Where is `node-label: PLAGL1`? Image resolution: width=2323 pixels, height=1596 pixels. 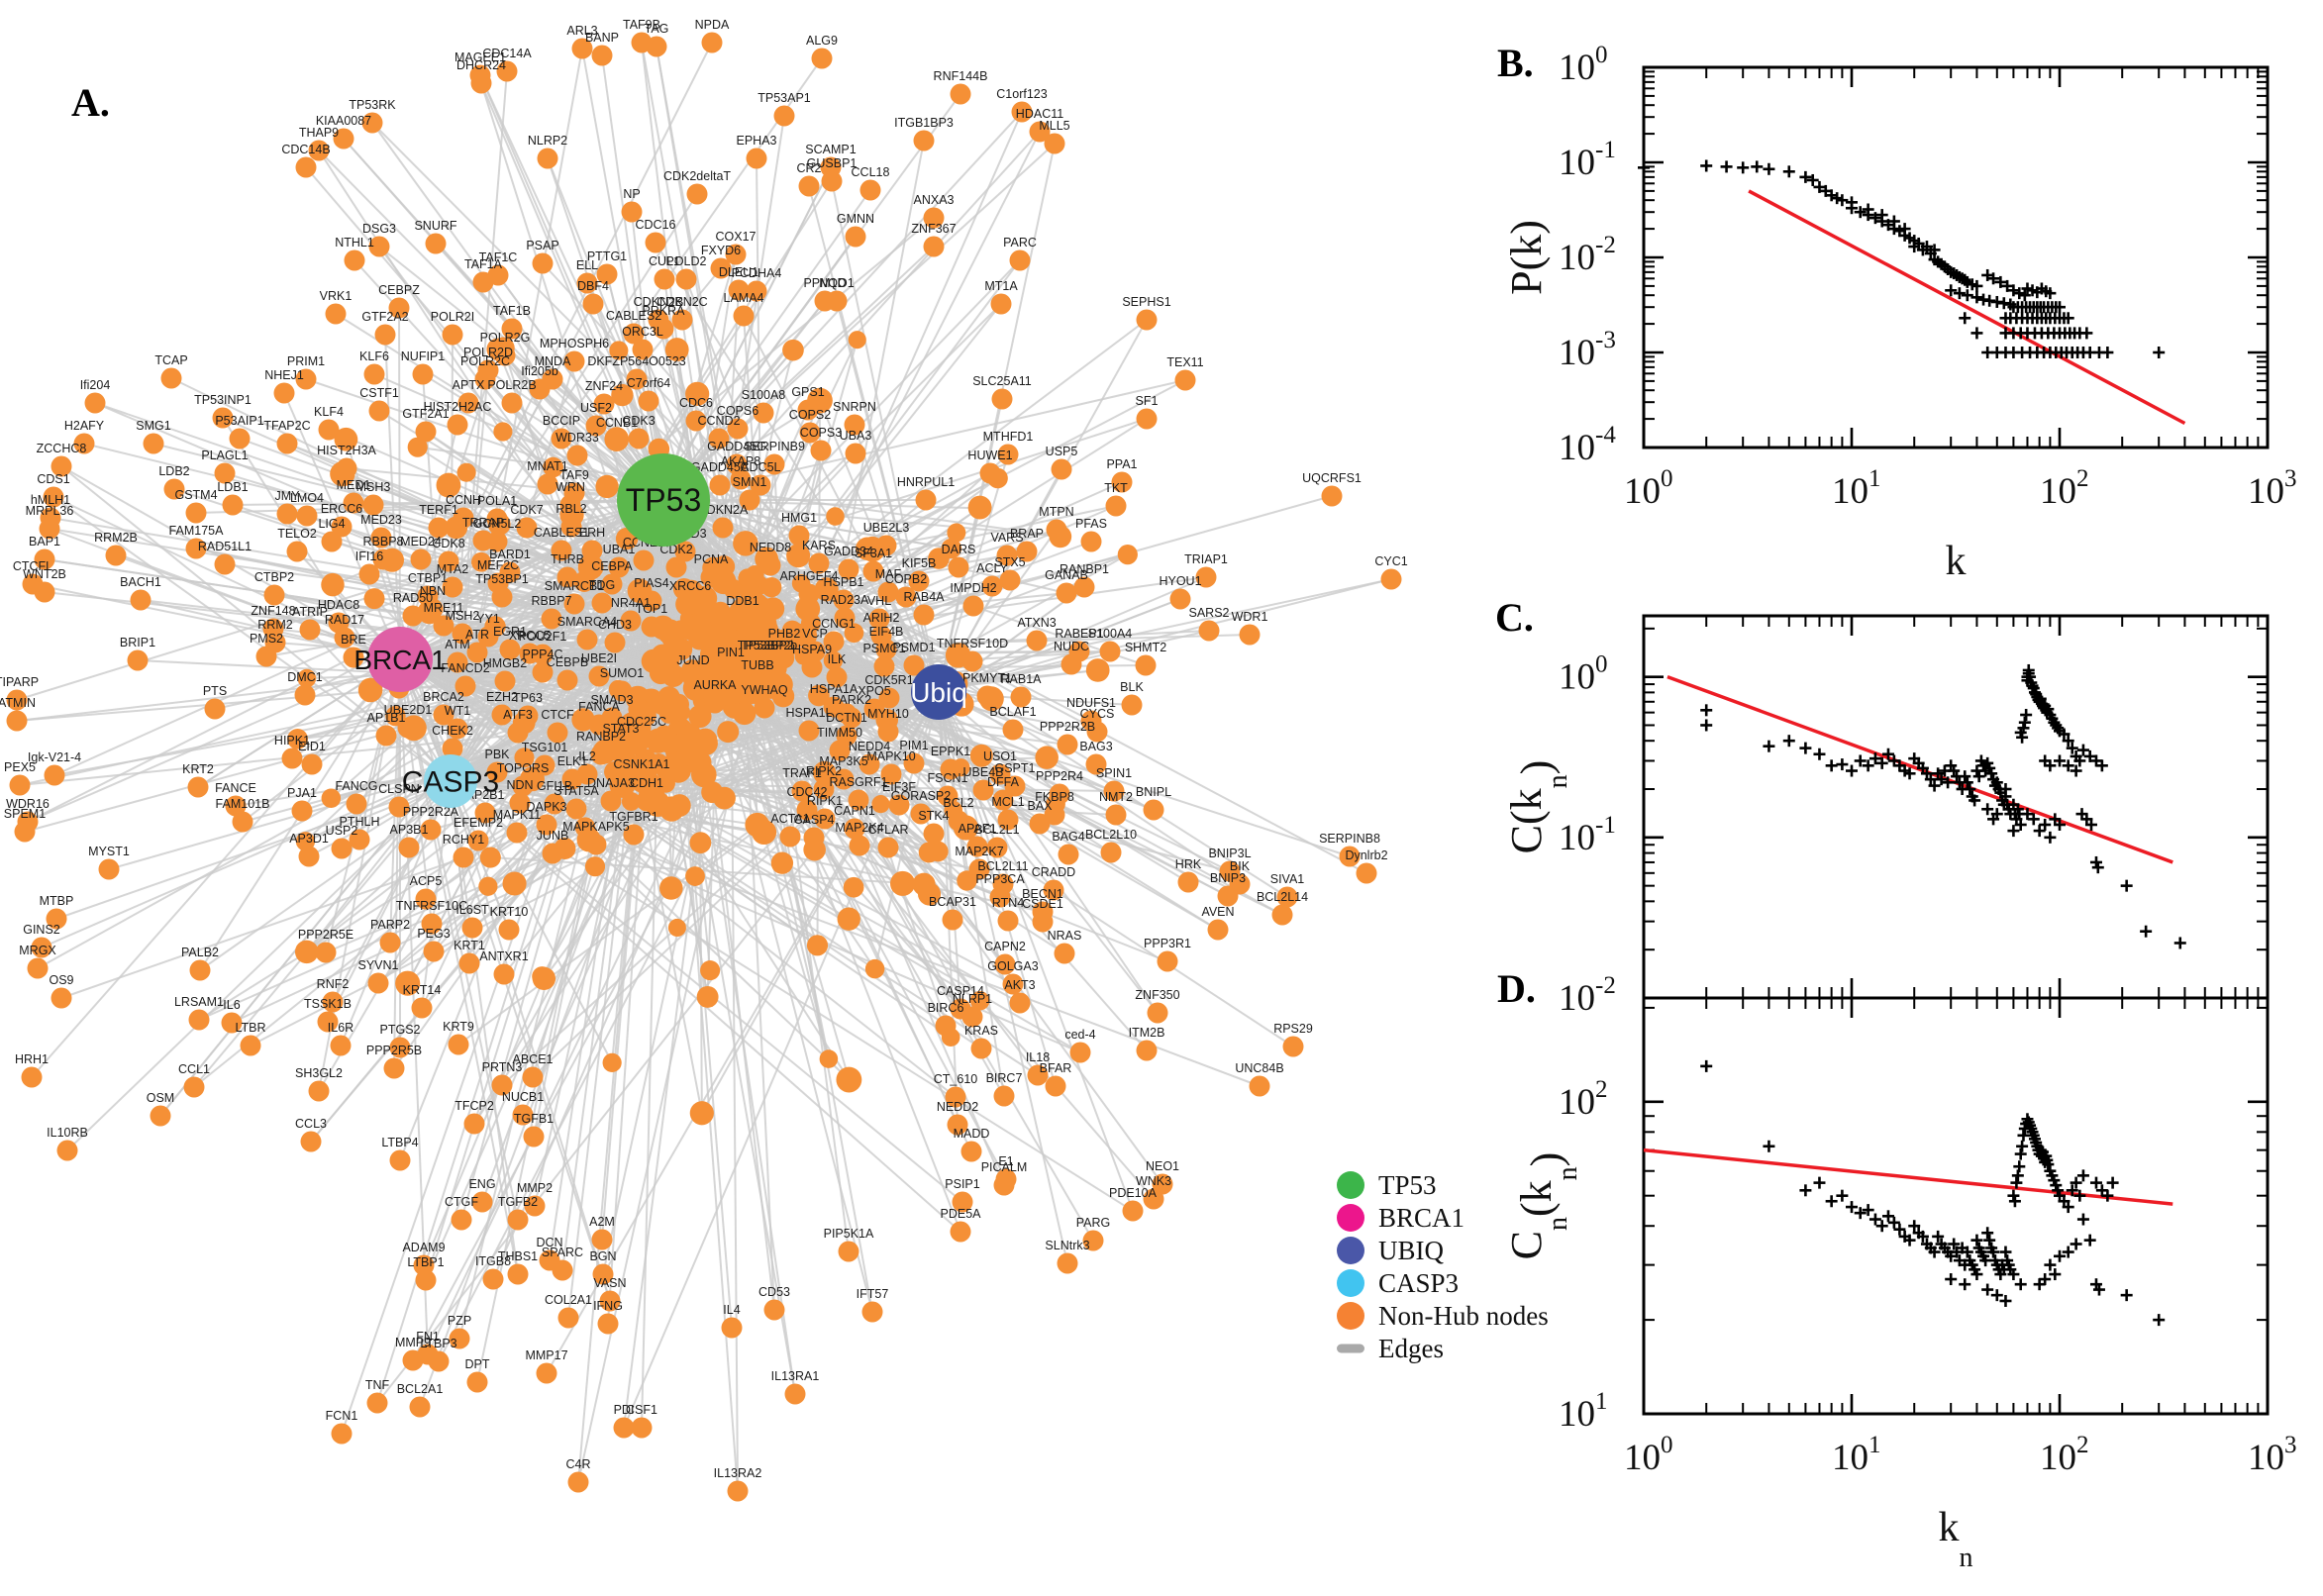
node-label: PLAGL1 is located at coordinates (225, 455).